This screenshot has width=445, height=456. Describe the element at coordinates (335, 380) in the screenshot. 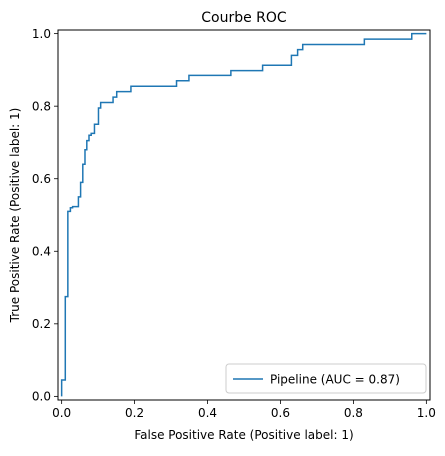

I see `legend-label: Pipeline (AUC = 0.87)` at that location.